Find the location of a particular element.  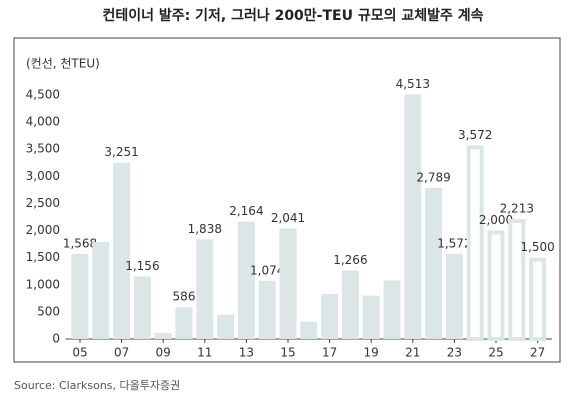

y-tick-label: 3,000 is located at coordinates (43, 176).